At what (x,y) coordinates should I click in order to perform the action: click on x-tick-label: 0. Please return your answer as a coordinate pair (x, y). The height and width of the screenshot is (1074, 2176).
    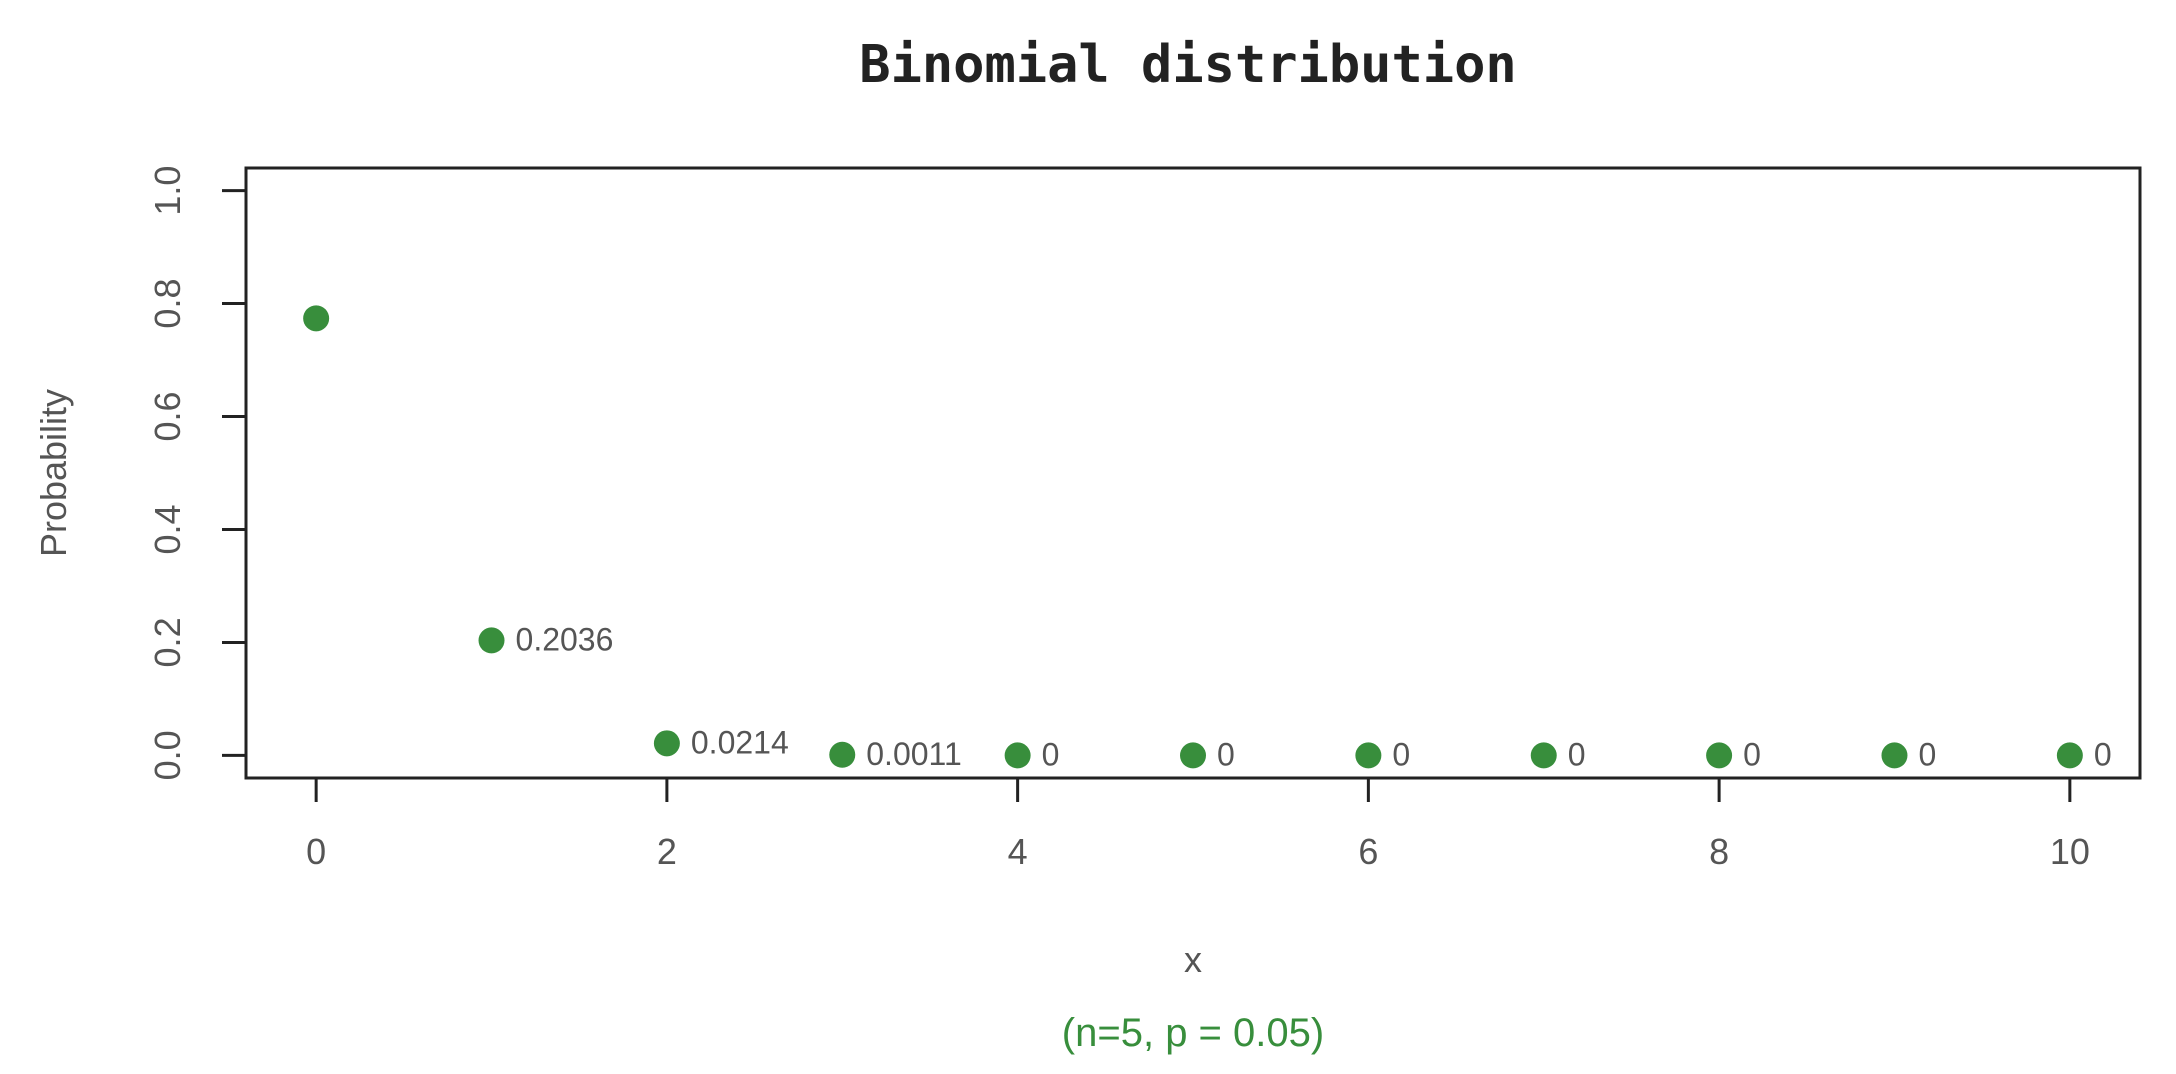
    Looking at the image, I should click on (316, 851).